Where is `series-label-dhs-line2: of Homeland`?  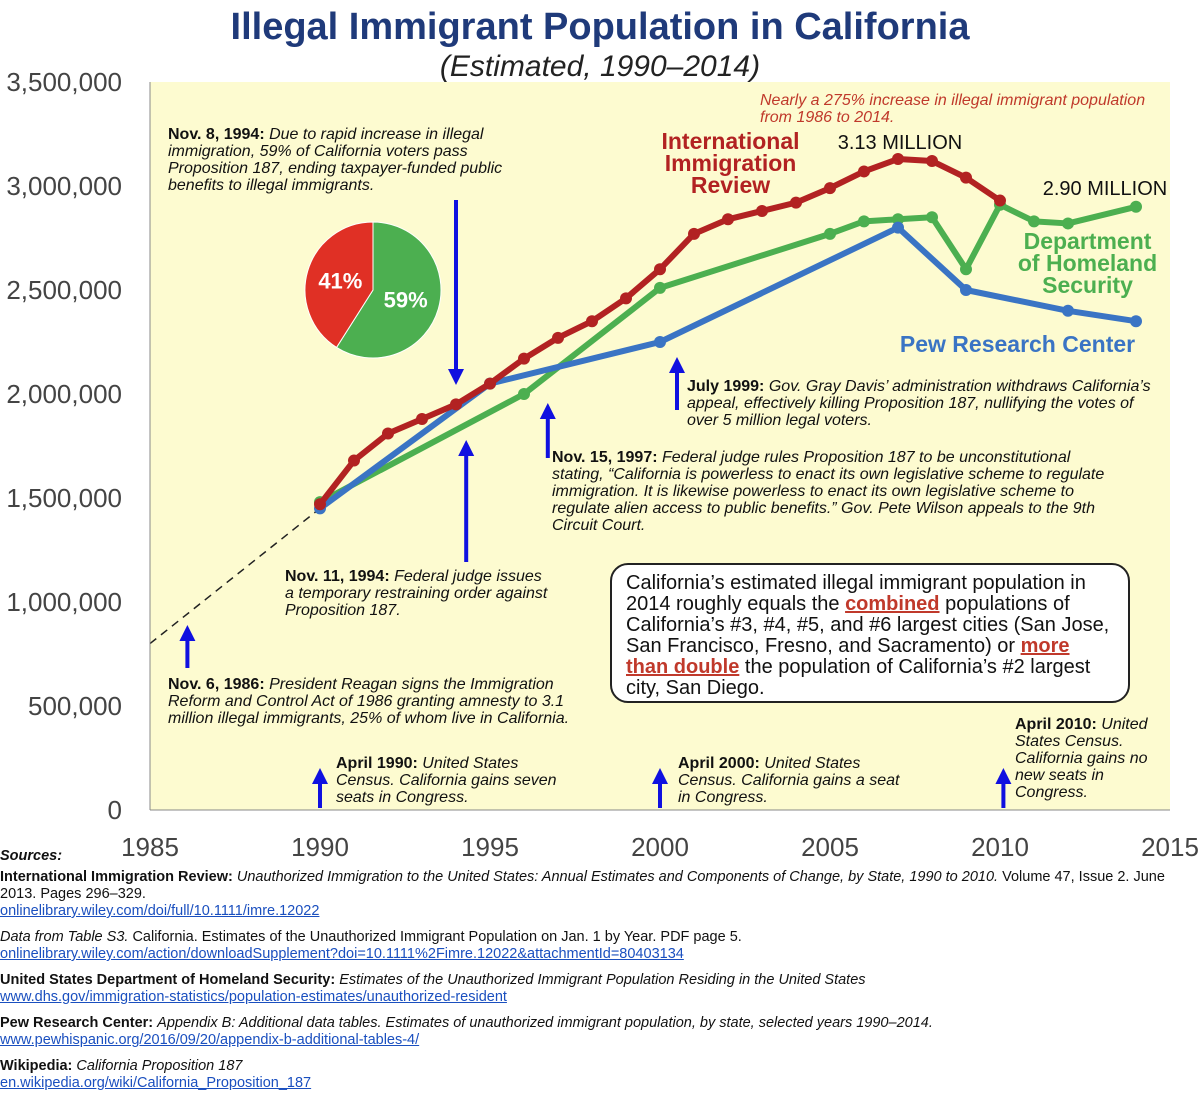 series-label-dhs-line2: of Homeland is located at coordinates (1087, 263).